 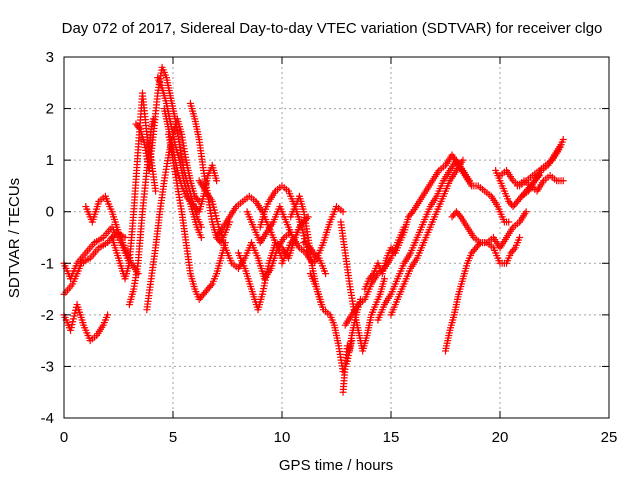 What do you see at coordinates (50, 57) in the screenshot?
I see `y-tick-label: 3` at bounding box center [50, 57].